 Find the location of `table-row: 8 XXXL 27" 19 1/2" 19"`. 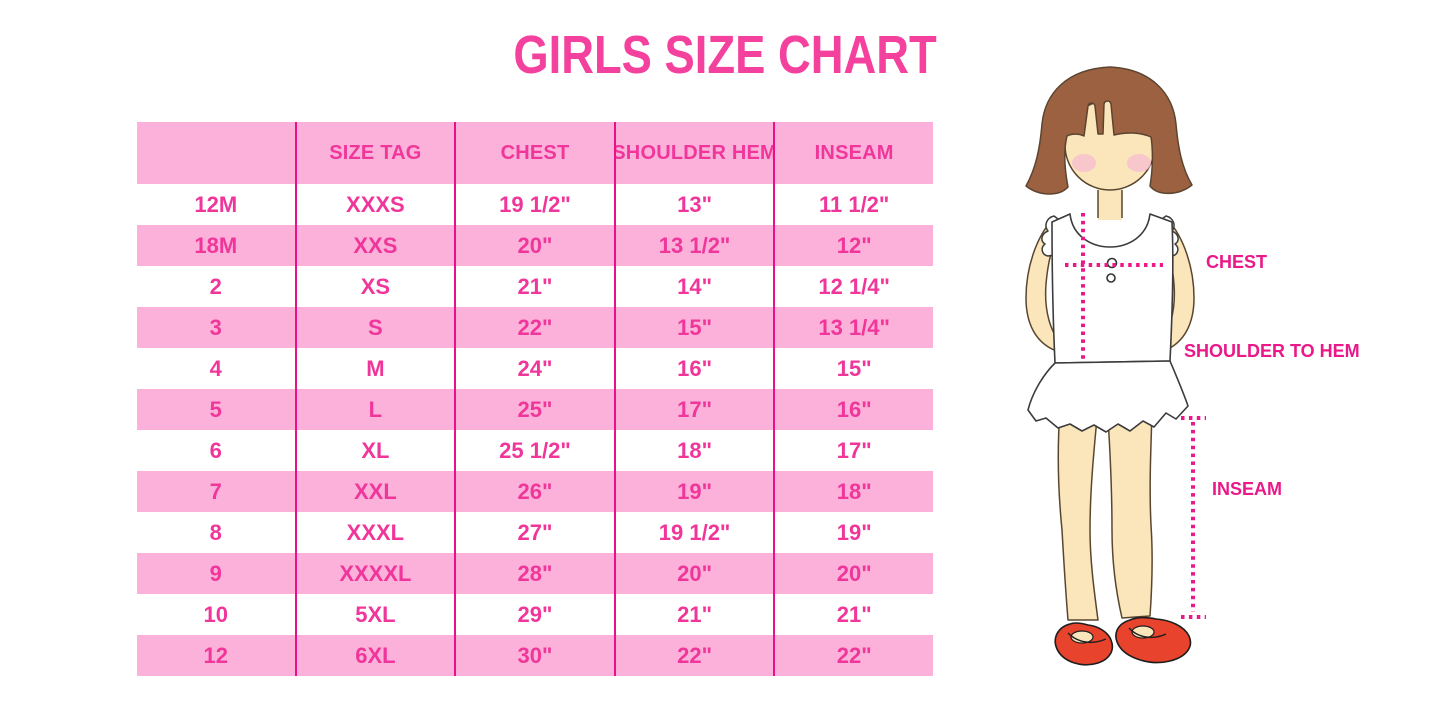

table-row: 8 XXXL 27" 19 1/2" 19" is located at coordinates (535, 532).